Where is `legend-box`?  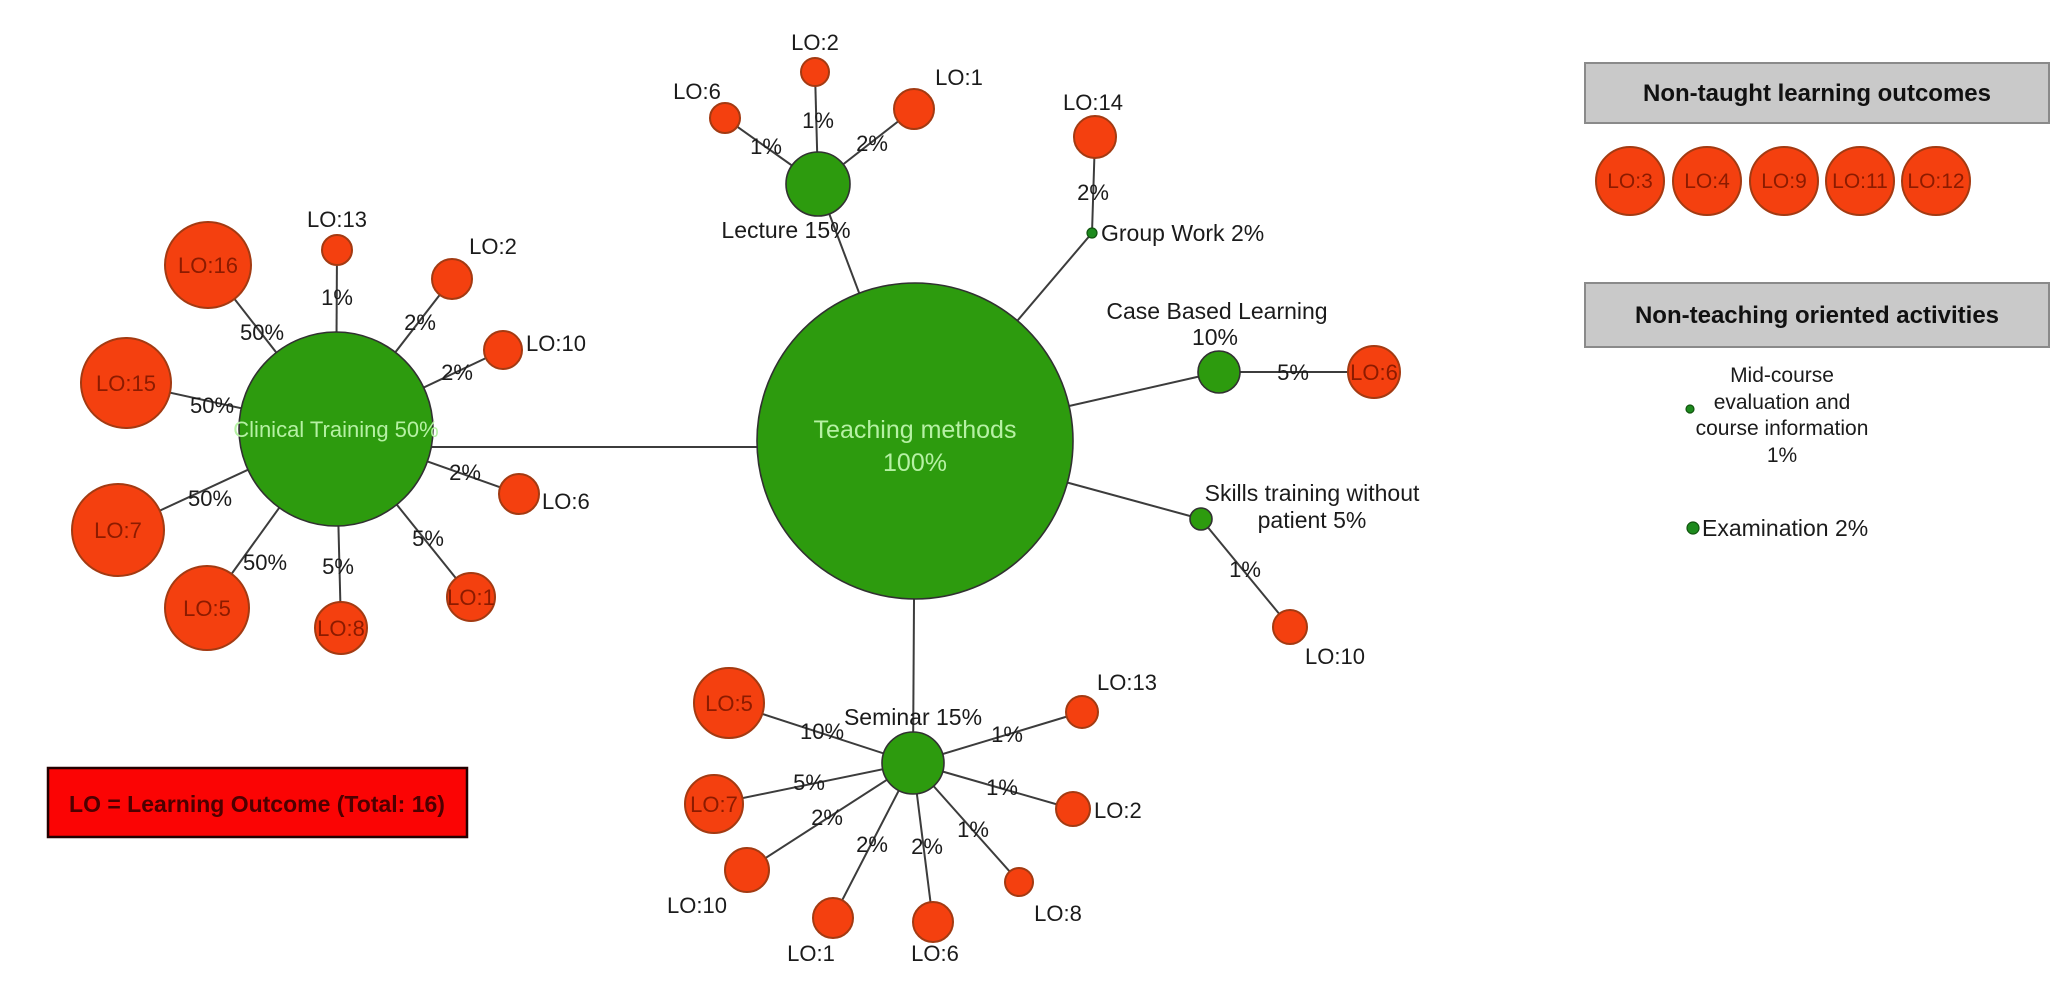 legend-box is located at coordinates (257, 802).